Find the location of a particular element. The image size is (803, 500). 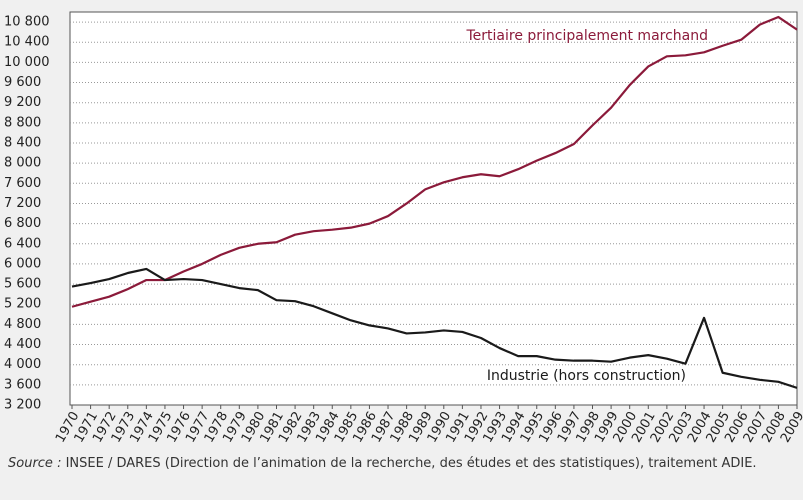

series-label: Tertiaire principalement marchand is located at coordinates (587, 36).